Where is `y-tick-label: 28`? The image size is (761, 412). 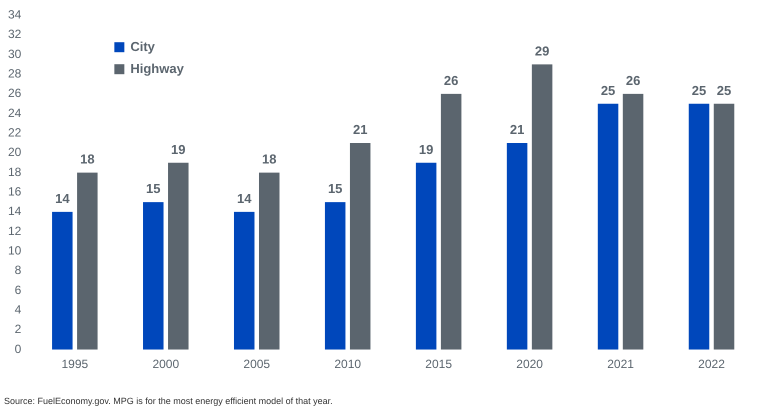 y-tick-label: 28 is located at coordinates (15, 73).